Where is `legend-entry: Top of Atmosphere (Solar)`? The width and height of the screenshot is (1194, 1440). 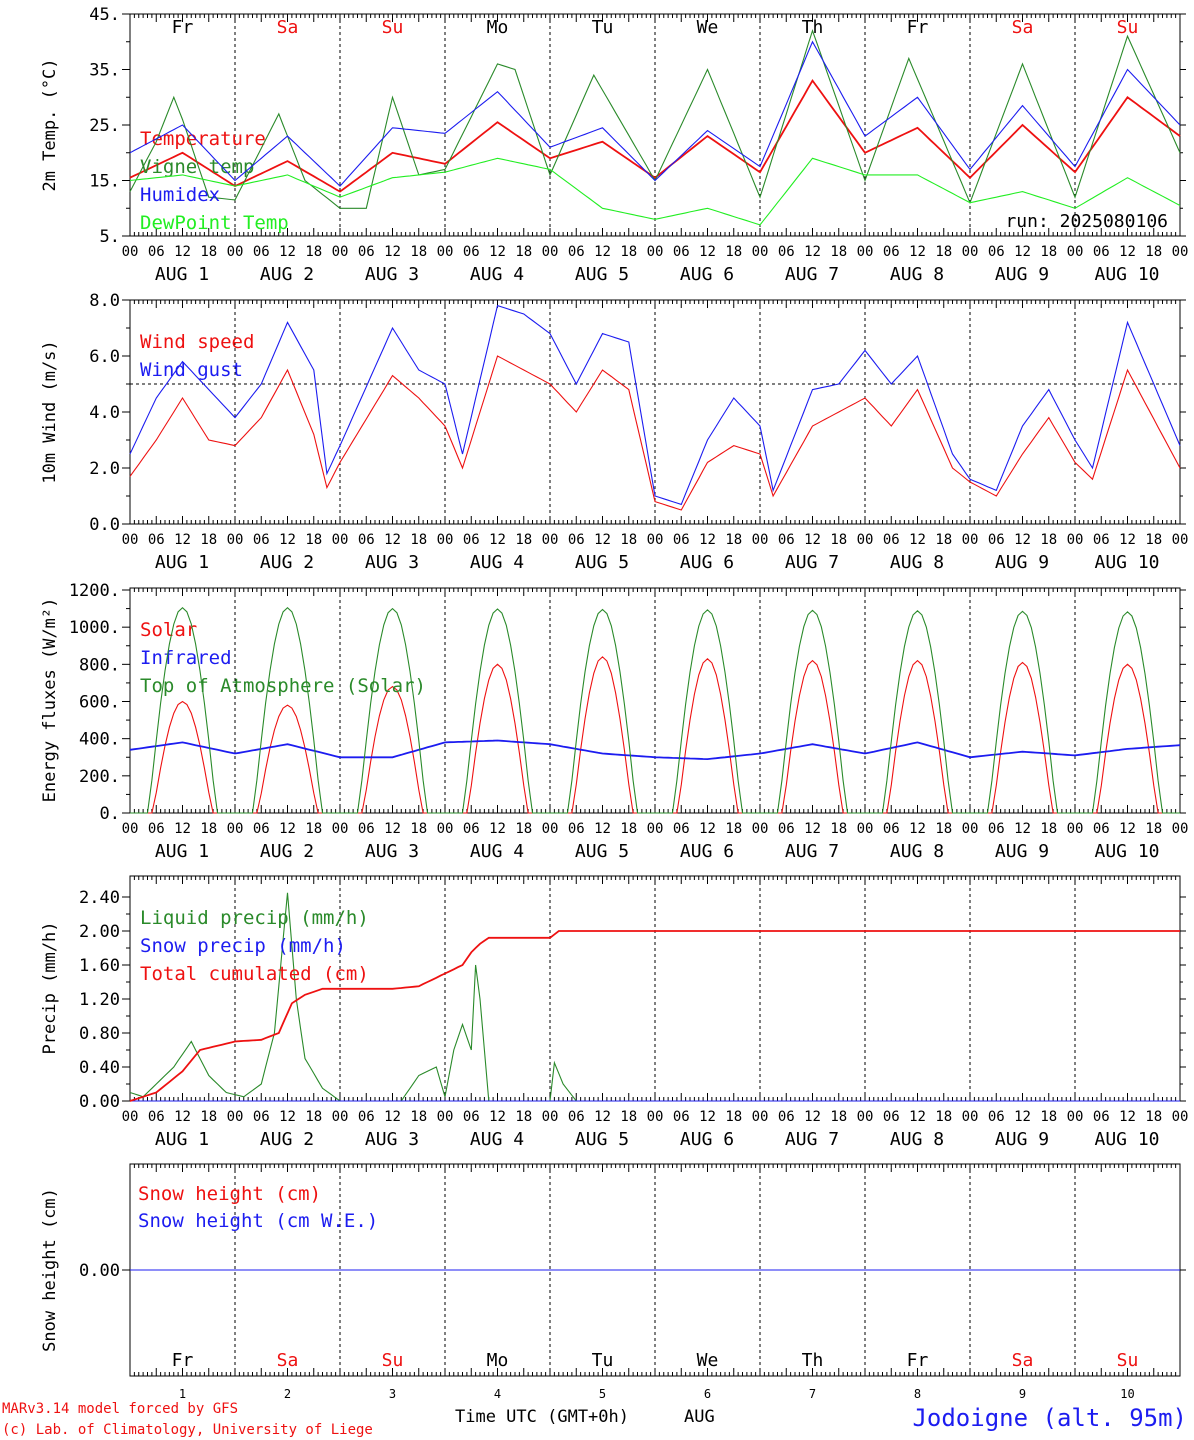
legend-entry: Top of Atmosphere (Solar) is located at coordinates (283, 686).